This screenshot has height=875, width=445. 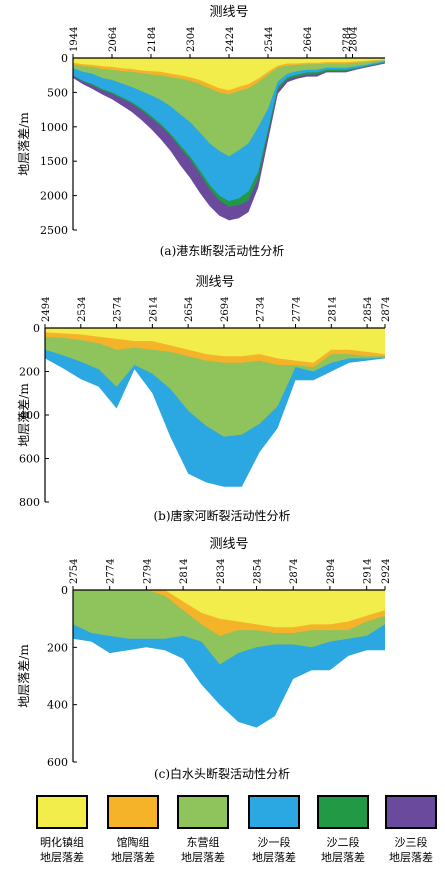 What do you see at coordinates (343, 850) in the screenshot?
I see `legend-label: 沙二段 地层落差` at bounding box center [343, 850].